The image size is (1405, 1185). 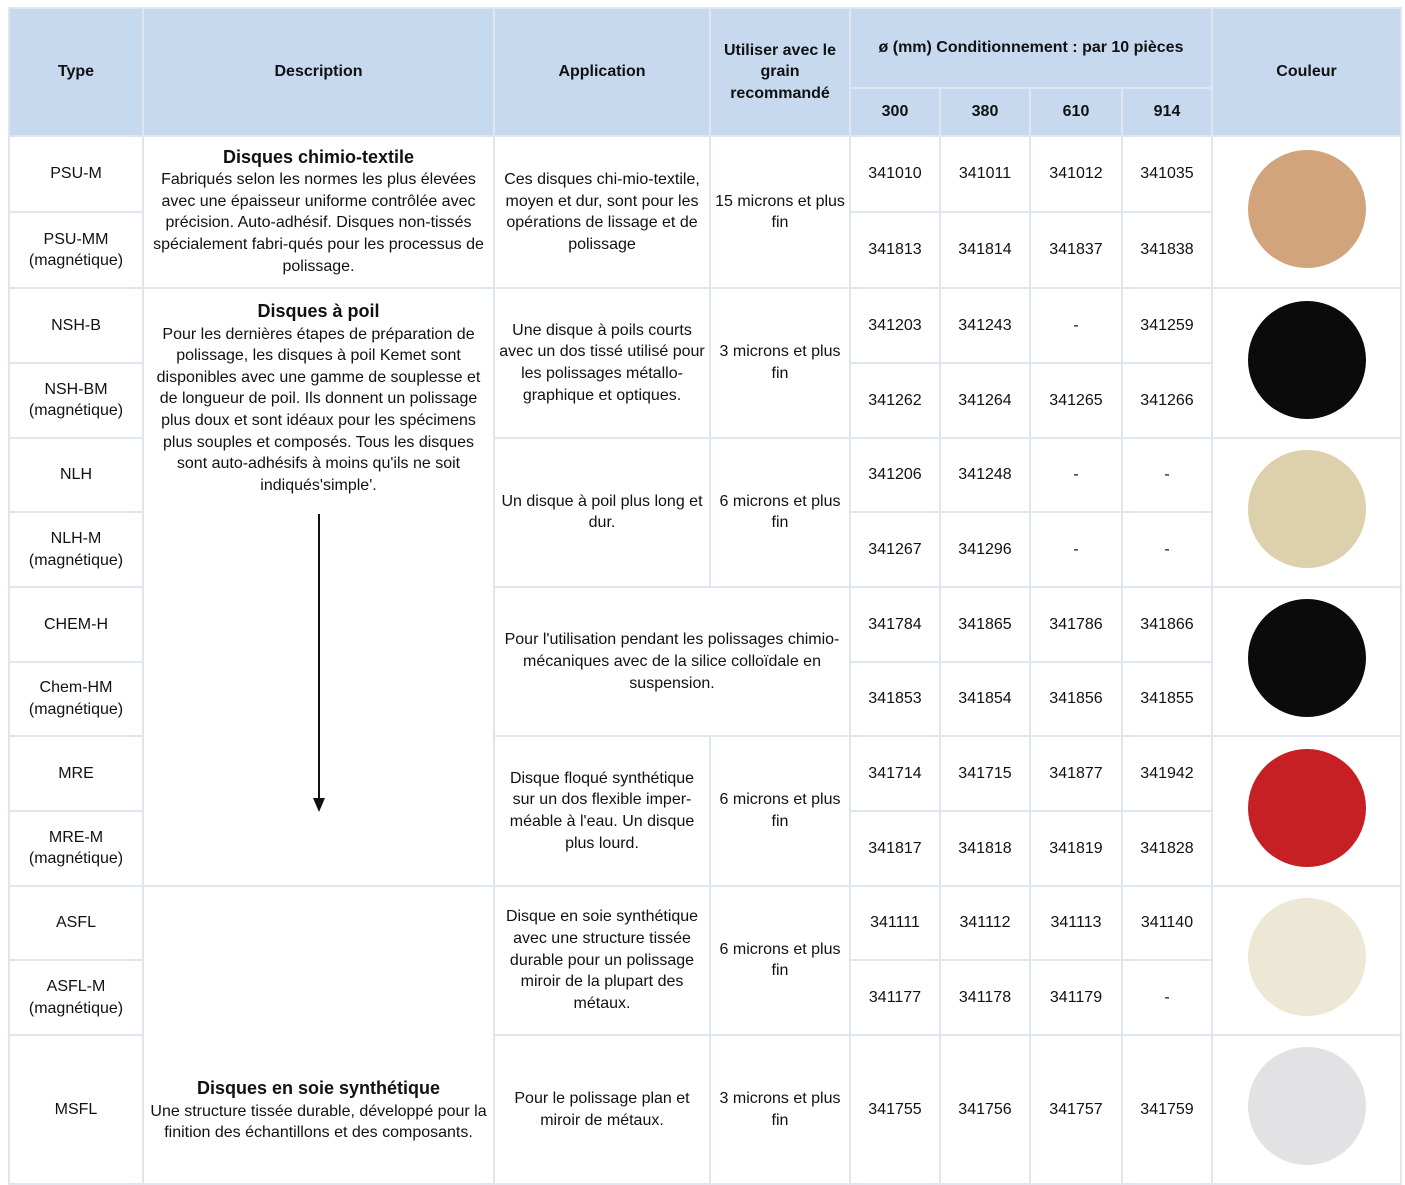 I want to click on code-cell: 341784, so click(x=895, y=624).